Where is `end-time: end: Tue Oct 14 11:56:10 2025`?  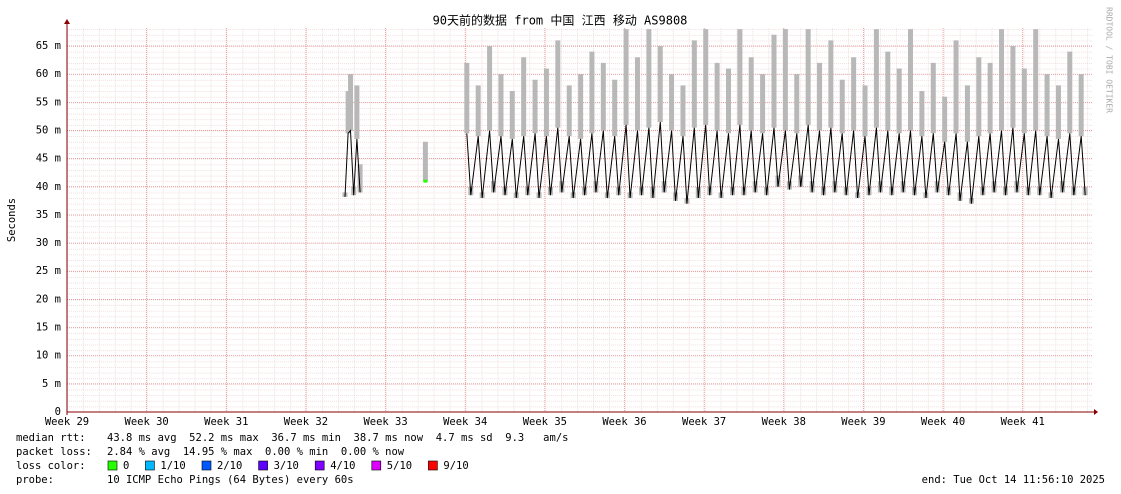 end-time: end: Tue Oct 14 11:56:10 2025 is located at coordinates (1013, 480).